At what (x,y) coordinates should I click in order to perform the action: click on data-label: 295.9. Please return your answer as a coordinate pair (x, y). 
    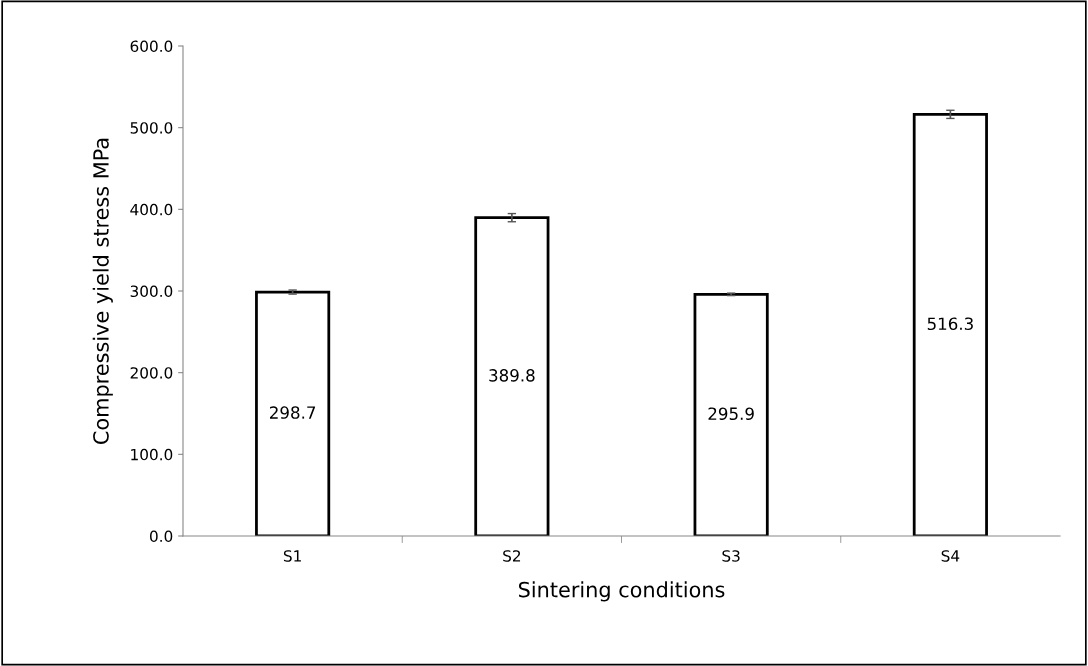
    Looking at the image, I should click on (731, 414).